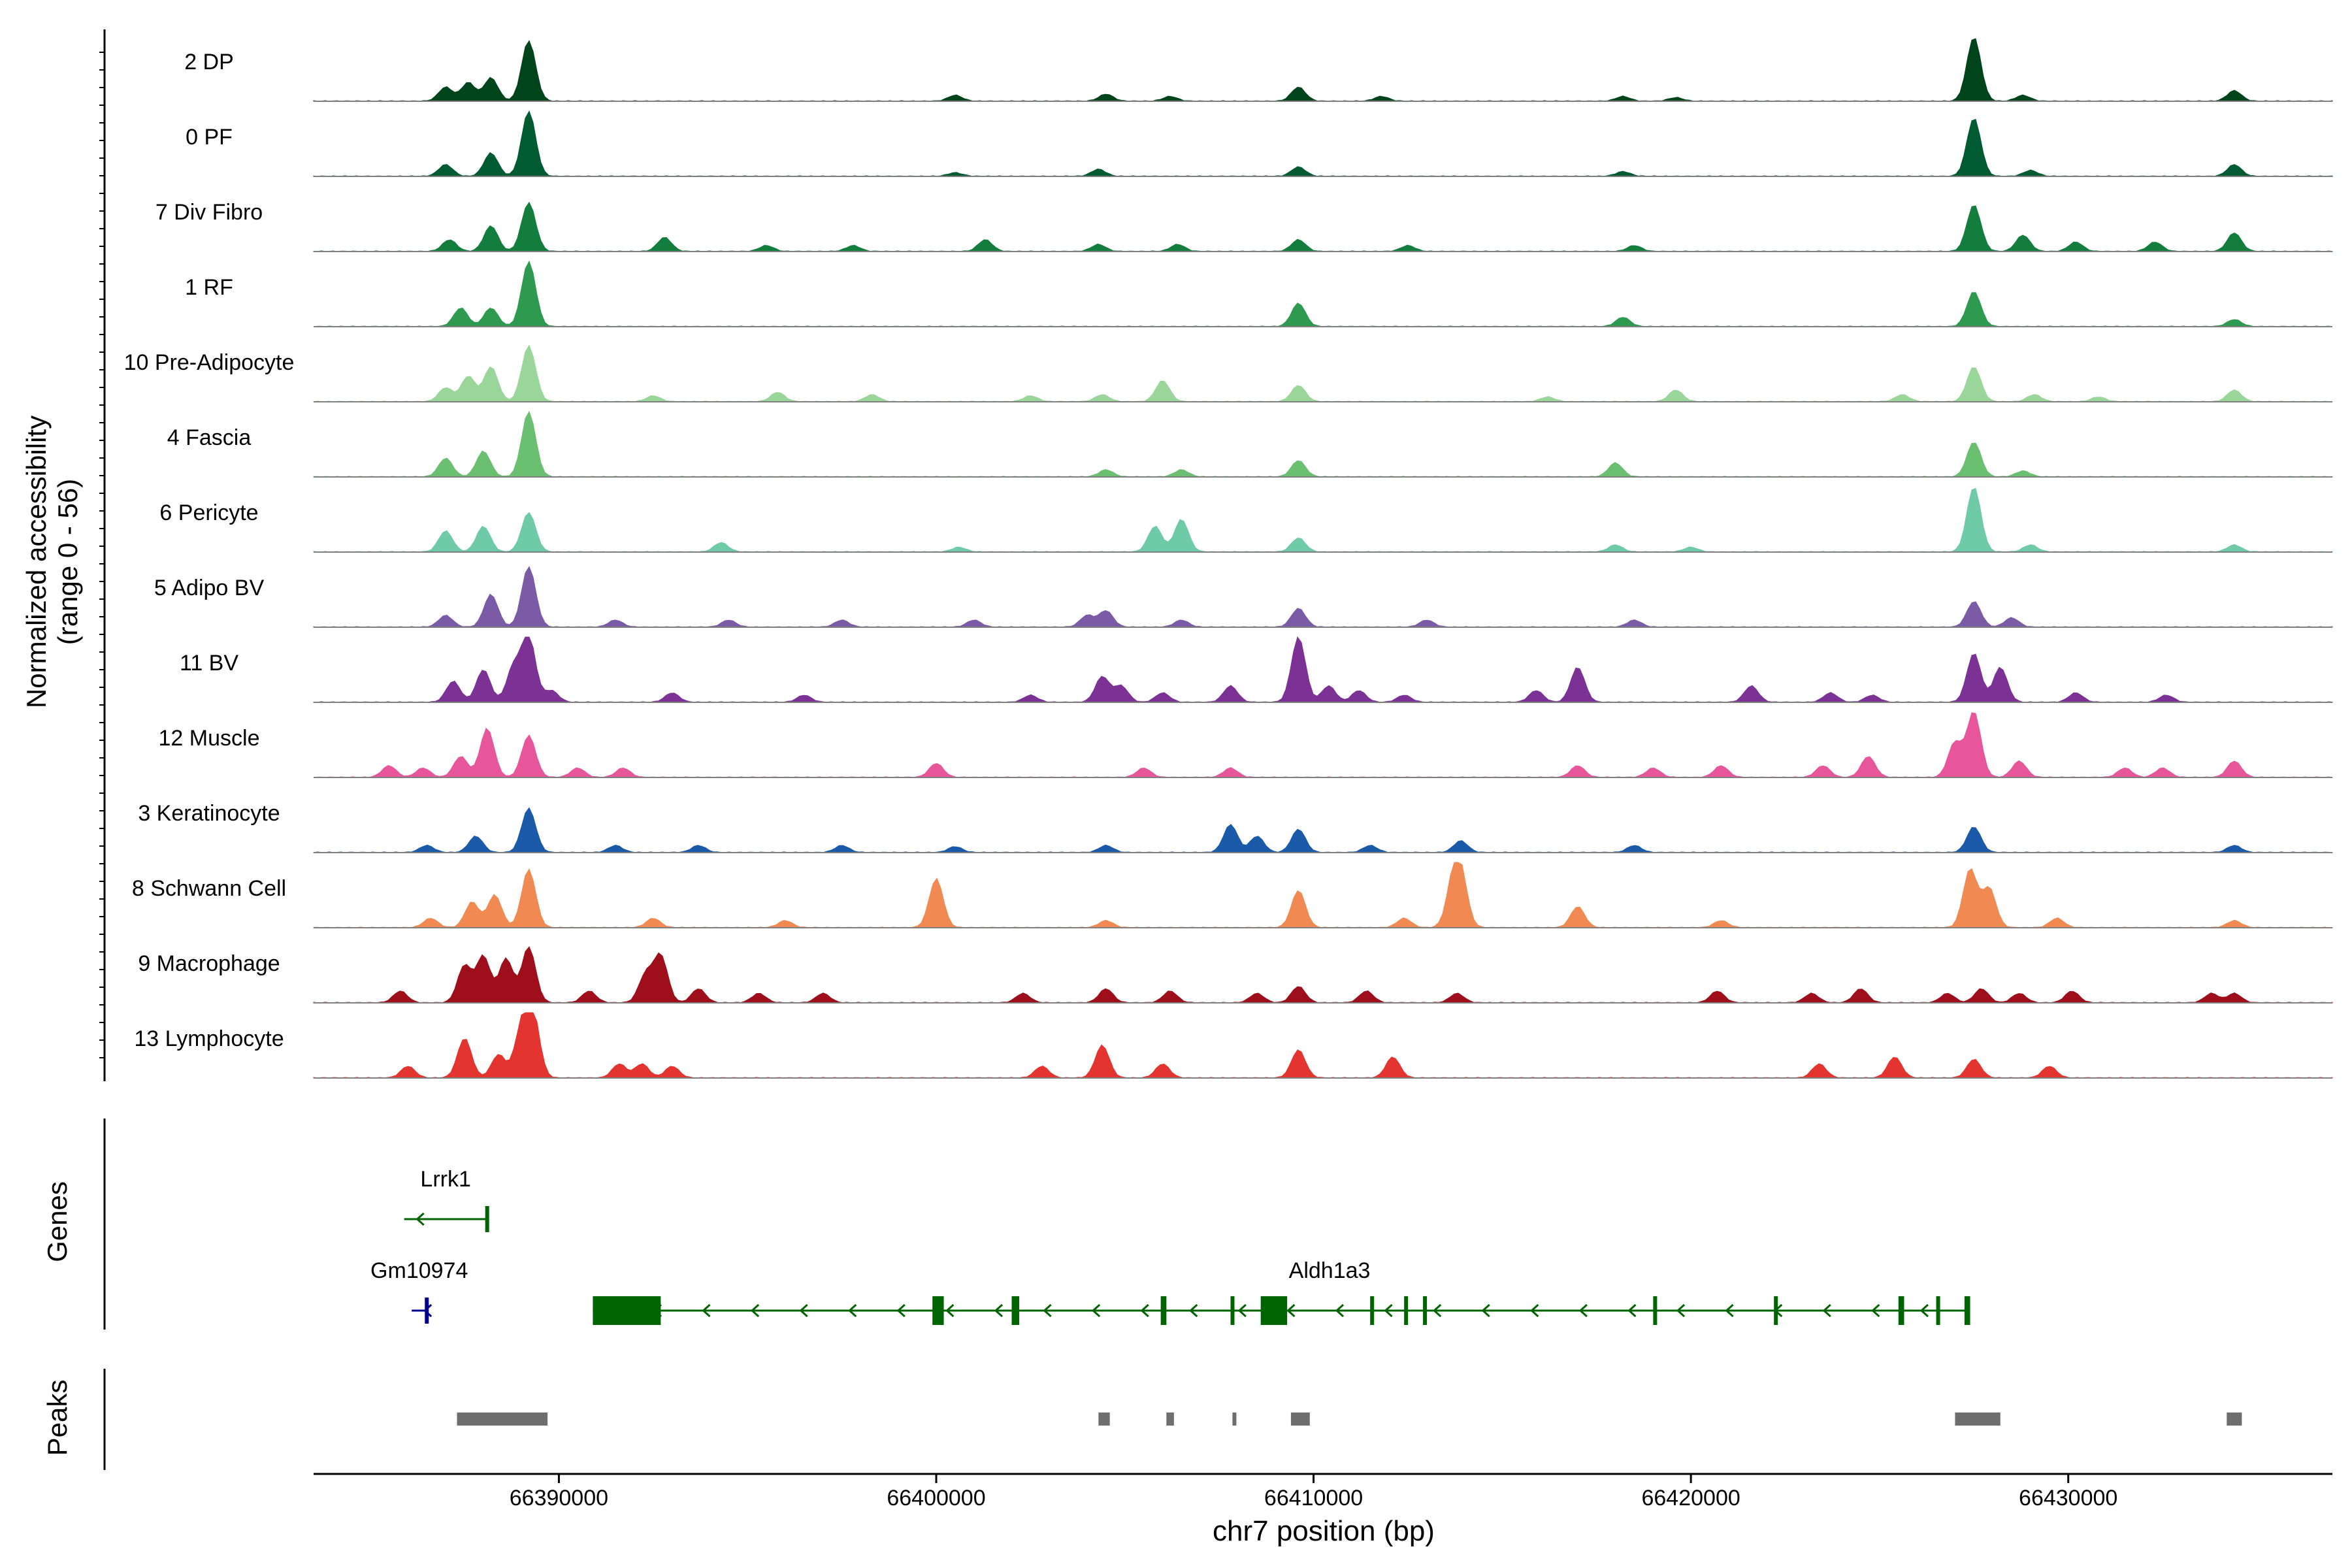  I want to click on x-axis: 66390000 66400000 66410000 66420000 66430000, so click(1323, 1492).